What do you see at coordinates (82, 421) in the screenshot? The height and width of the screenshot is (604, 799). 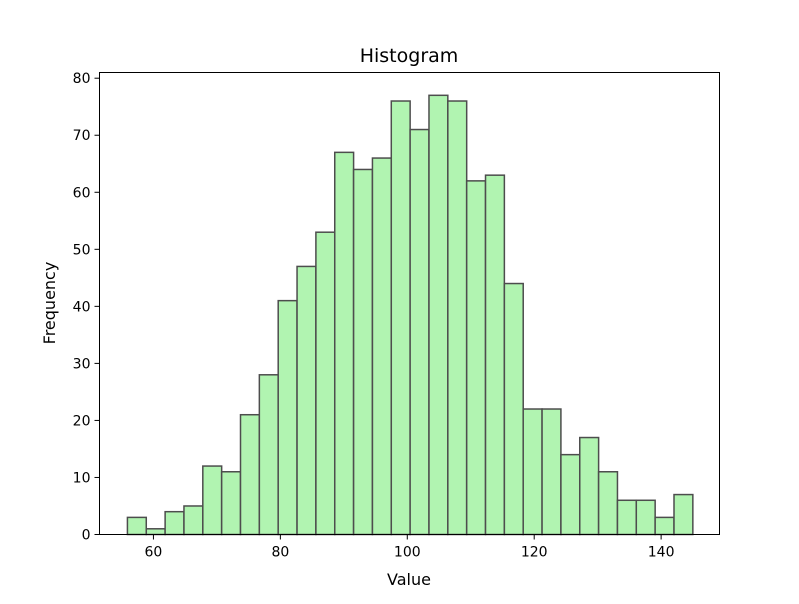 I see `y-tick-label: 20` at bounding box center [82, 421].